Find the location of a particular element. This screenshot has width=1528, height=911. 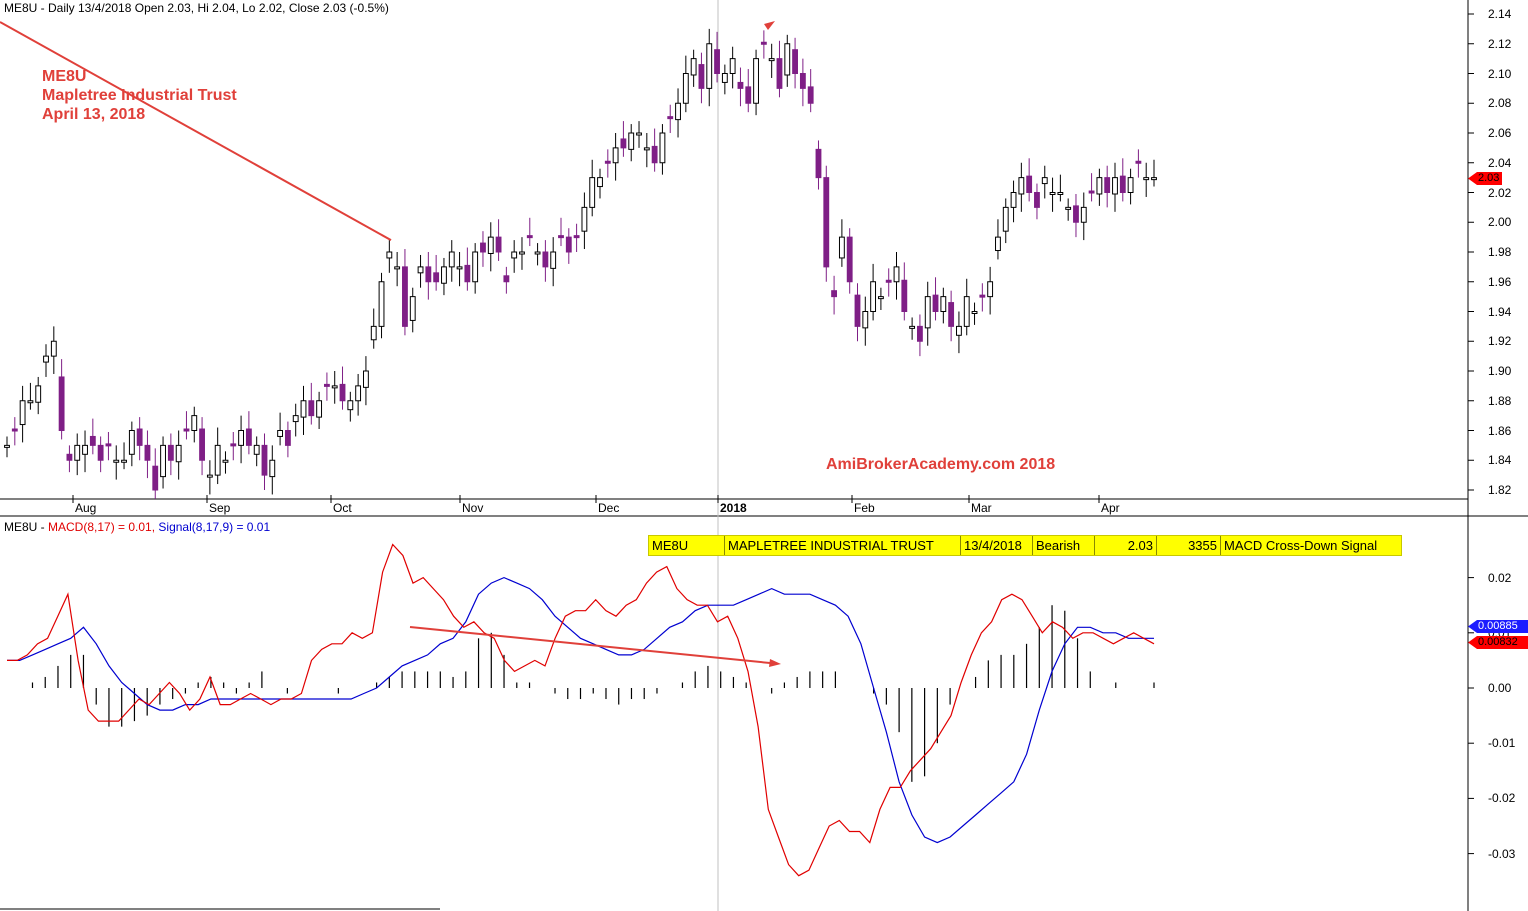

annotation-date: April 13, 2018 is located at coordinates (94, 114).